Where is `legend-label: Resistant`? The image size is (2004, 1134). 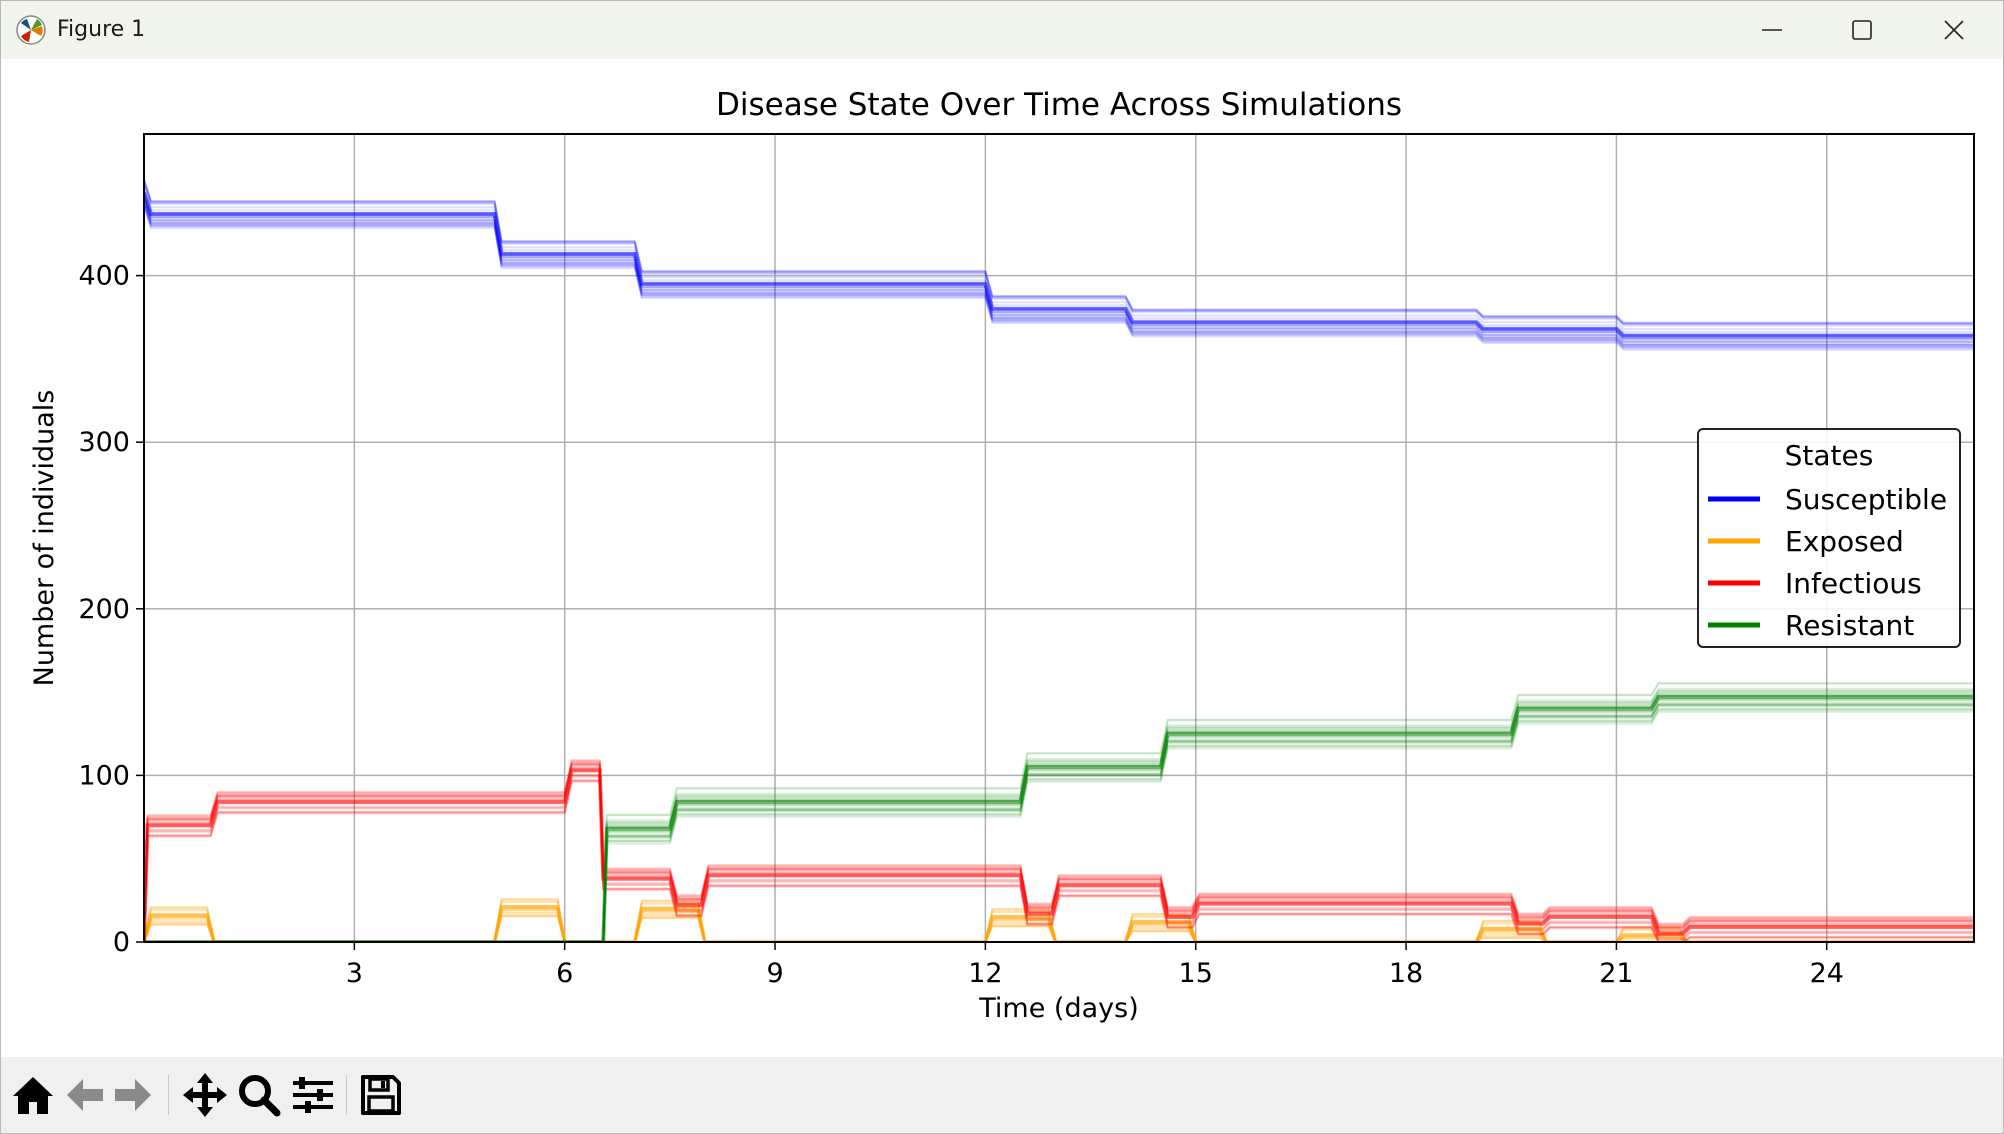 legend-label: Resistant is located at coordinates (1849, 625).